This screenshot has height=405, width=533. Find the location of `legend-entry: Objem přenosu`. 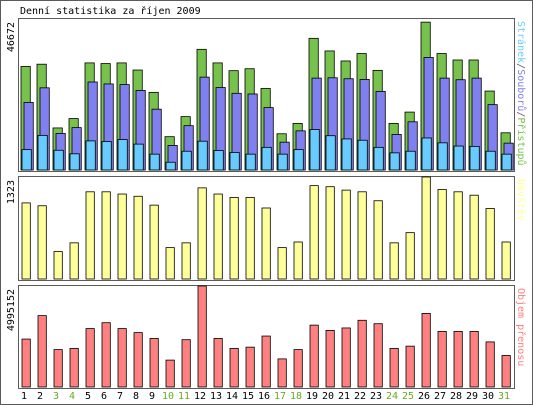

legend-entry: Objem přenosu is located at coordinates (521, 327).